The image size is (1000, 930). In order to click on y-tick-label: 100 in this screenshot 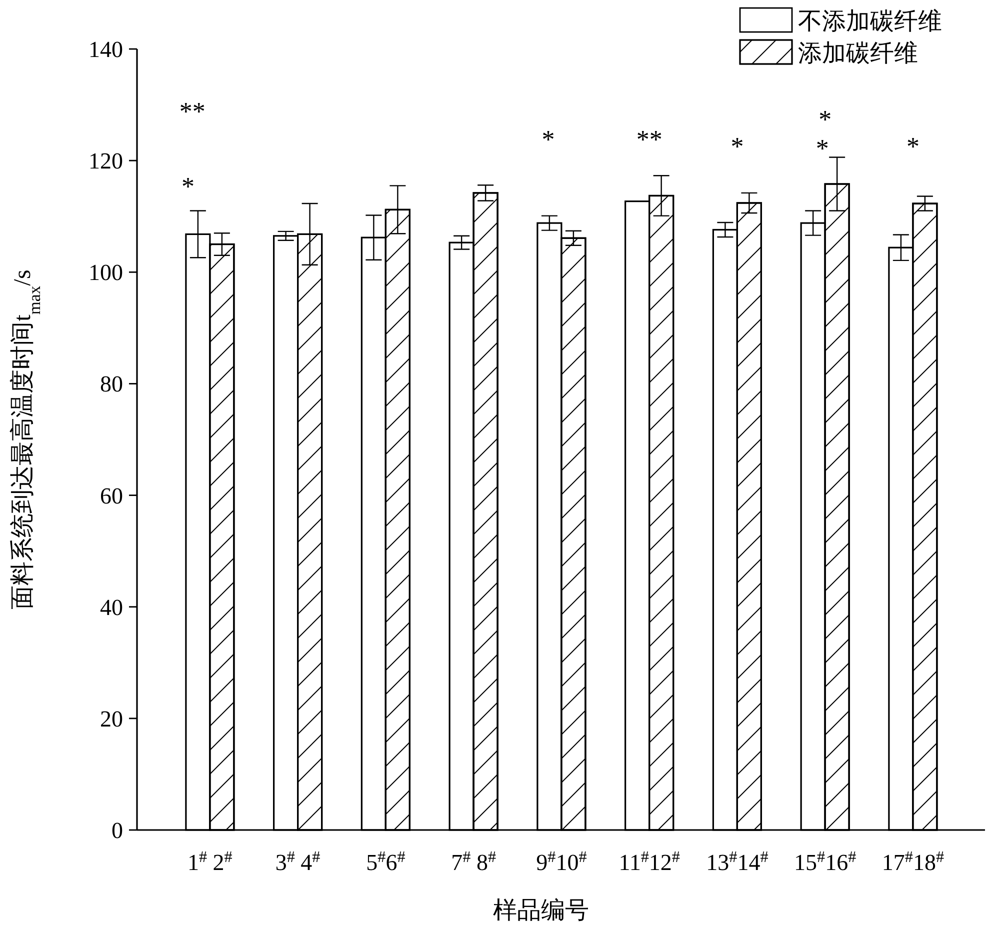, I will do `click(105, 273)`.